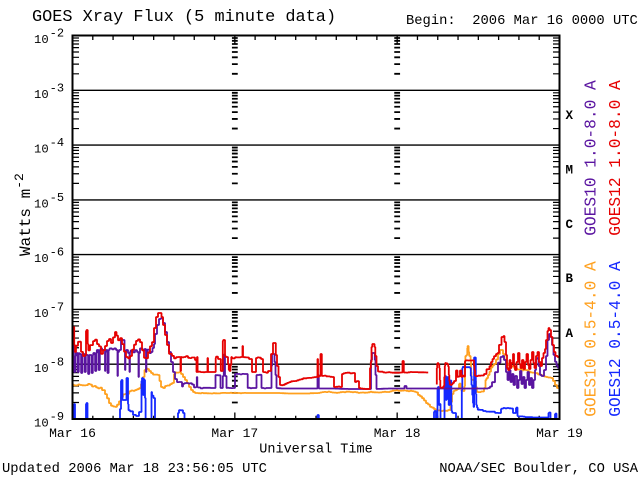  Describe the element at coordinates (49, 37) in the screenshot. I see `svg-text: 10⁻²` at that location.